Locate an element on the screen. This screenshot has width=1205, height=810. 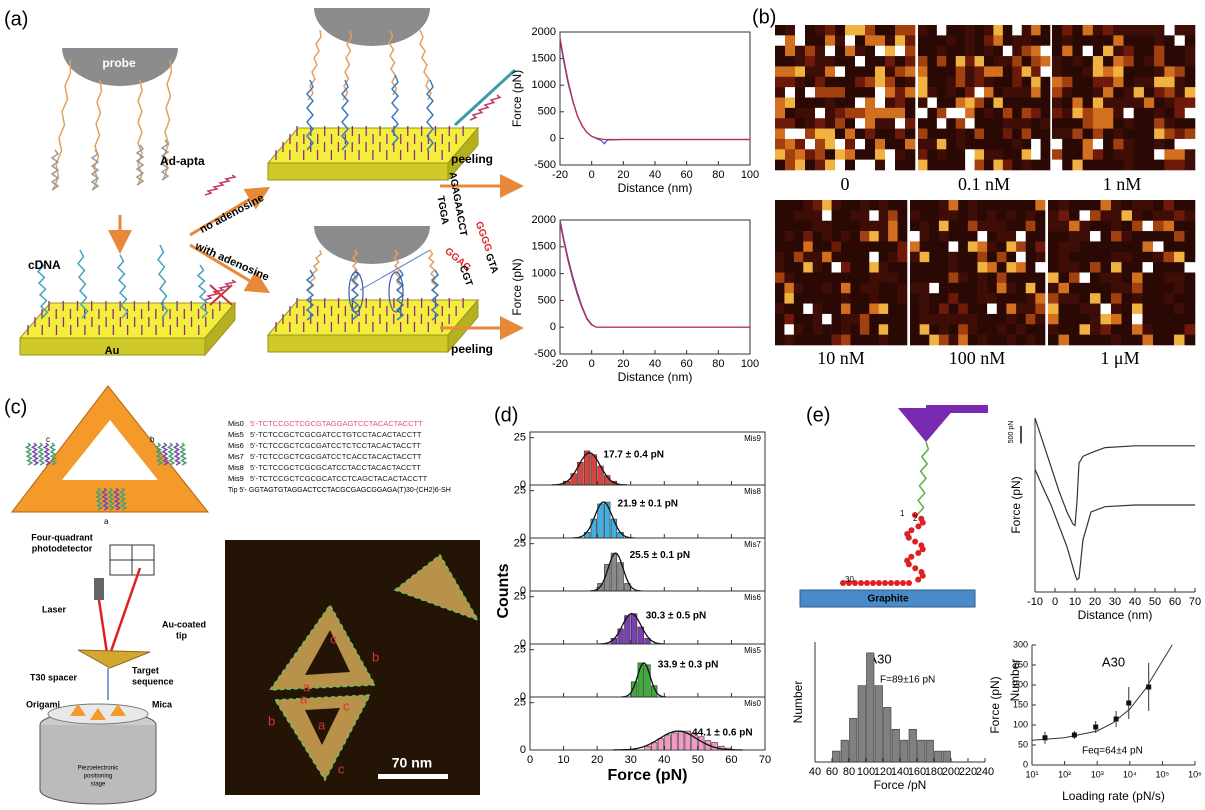
histogram-bar is located at coordinates (887, 735).